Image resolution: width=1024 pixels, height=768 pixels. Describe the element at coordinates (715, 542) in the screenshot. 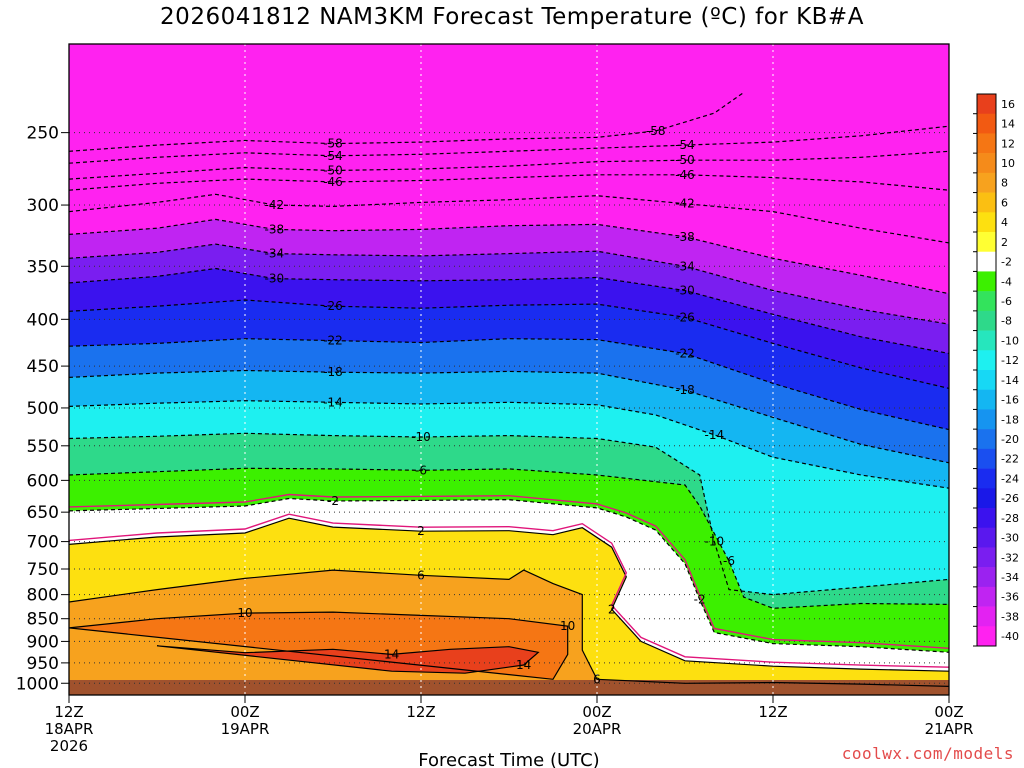

I see `contour-label: -10` at that location.